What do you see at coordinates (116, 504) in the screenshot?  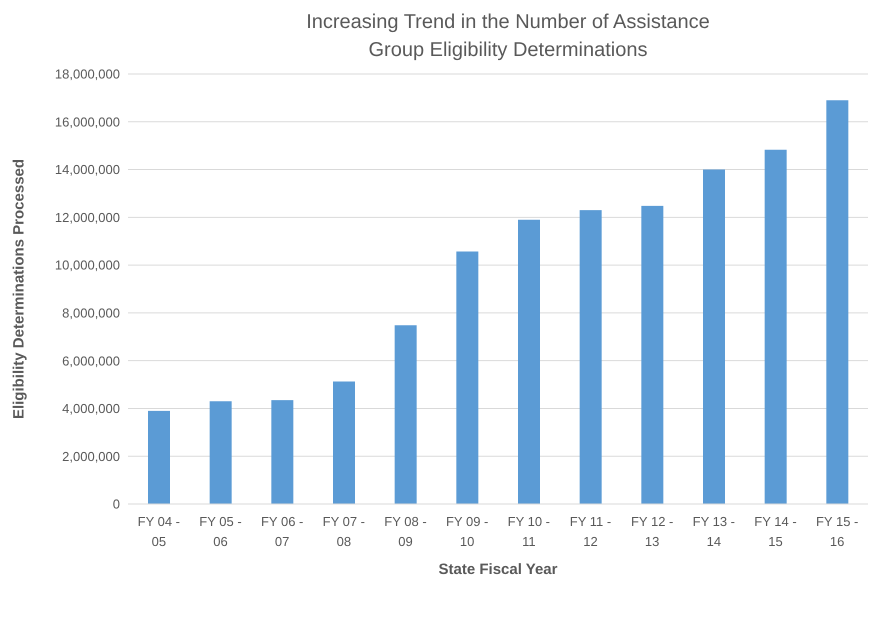 I see `y-tick-label: 0` at bounding box center [116, 504].